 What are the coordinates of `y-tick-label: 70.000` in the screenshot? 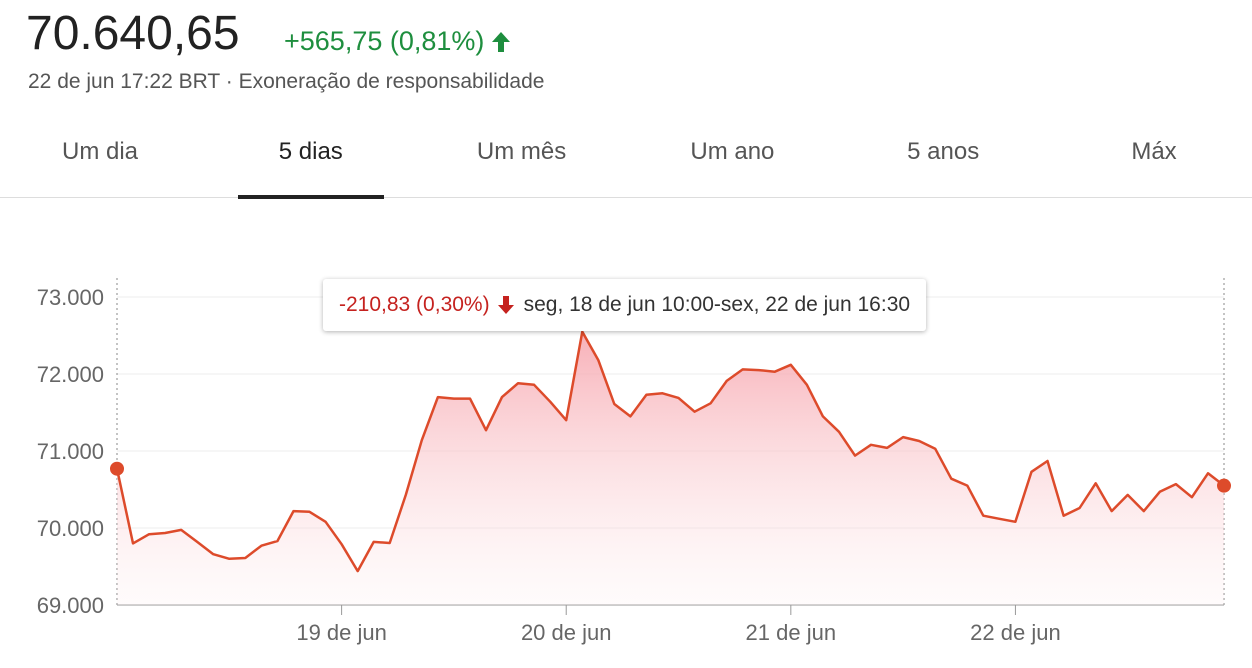 It's located at (70, 528).